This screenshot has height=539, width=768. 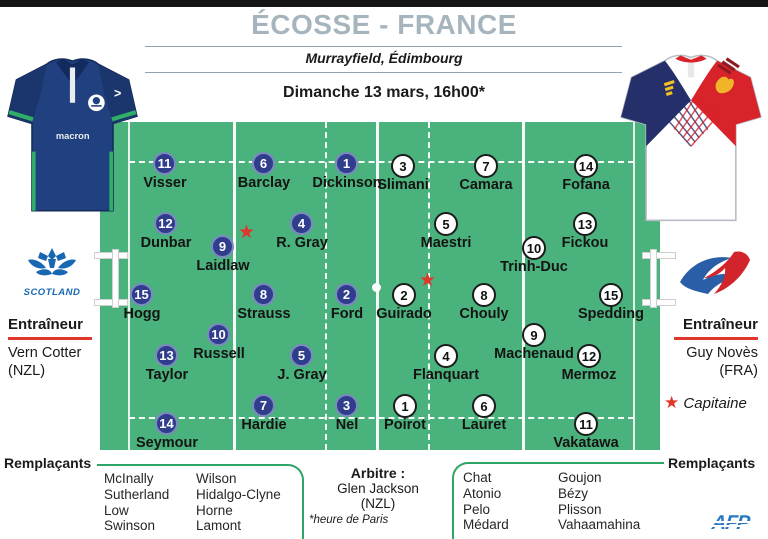 I want to click on france-substitute: Bézy, so click(x=573, y=493).